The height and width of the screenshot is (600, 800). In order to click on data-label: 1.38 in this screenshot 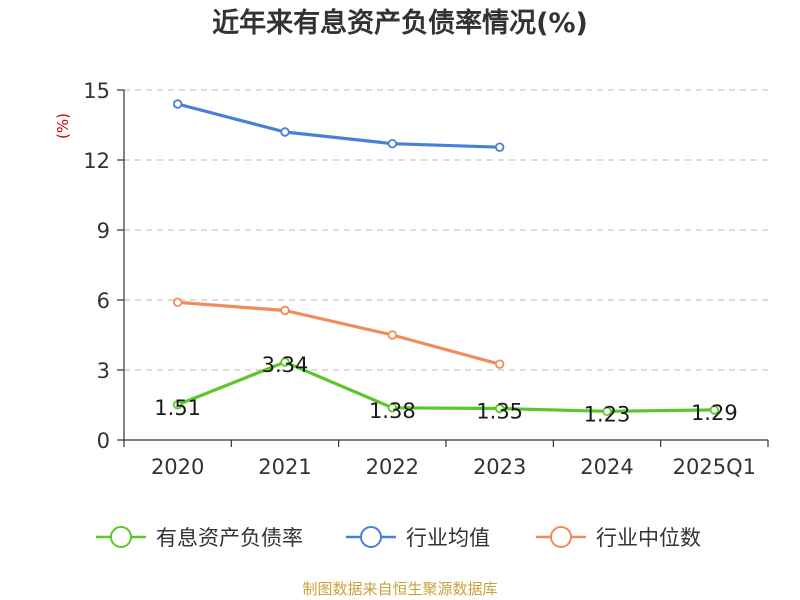, I will do `click(392, 411)`.